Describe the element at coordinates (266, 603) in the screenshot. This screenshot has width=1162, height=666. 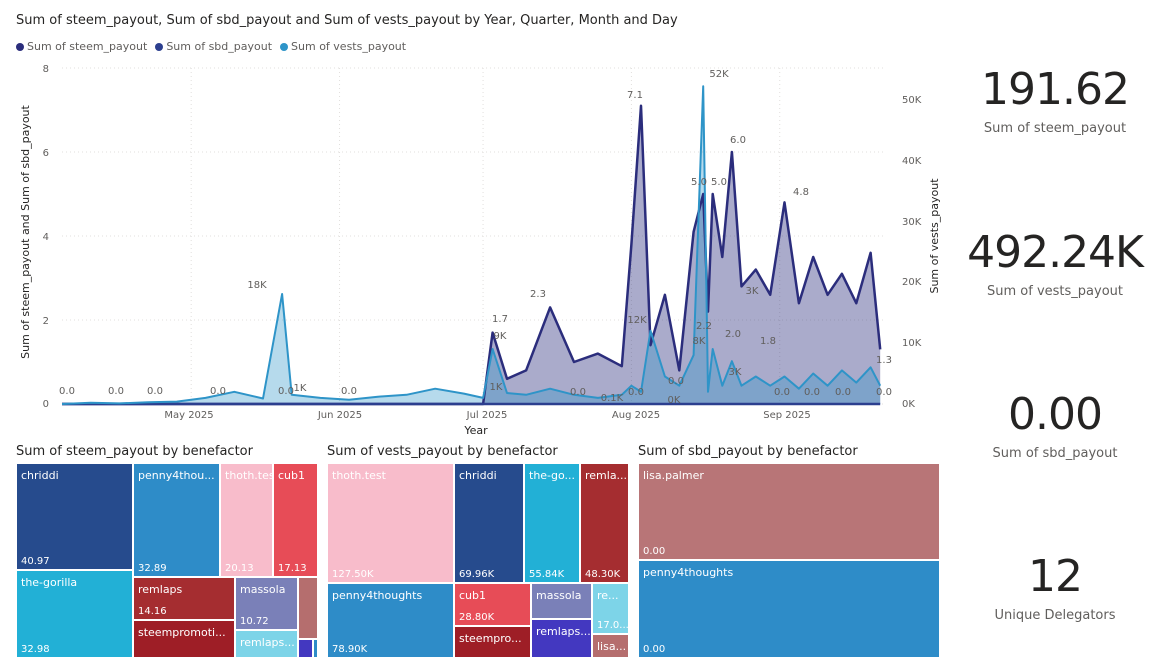
I see `treemap-tile: massola 10.72` at that location.